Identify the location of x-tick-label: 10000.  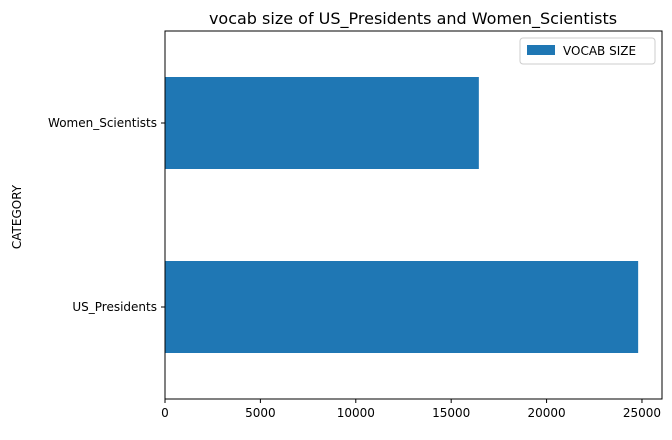
(356, 413).